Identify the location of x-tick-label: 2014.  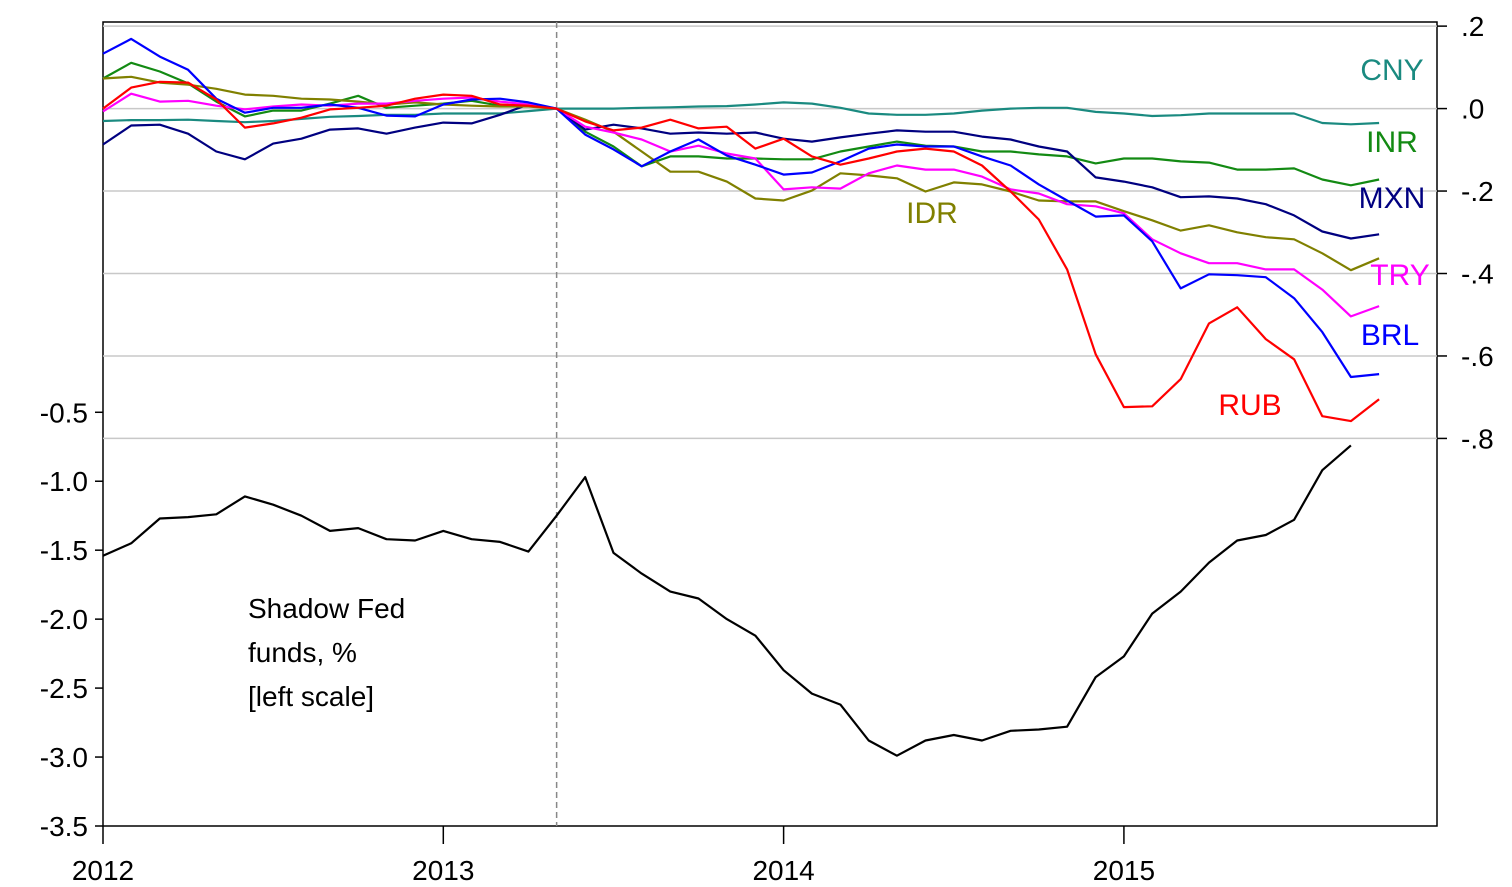
(783, 870).